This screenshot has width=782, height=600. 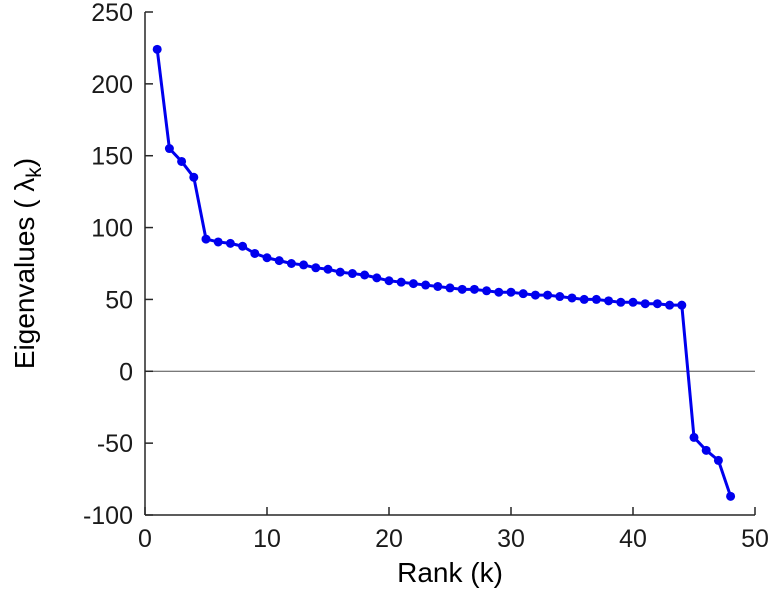 I want to click on y-tick-label: 0, so click(x=126, y=372).